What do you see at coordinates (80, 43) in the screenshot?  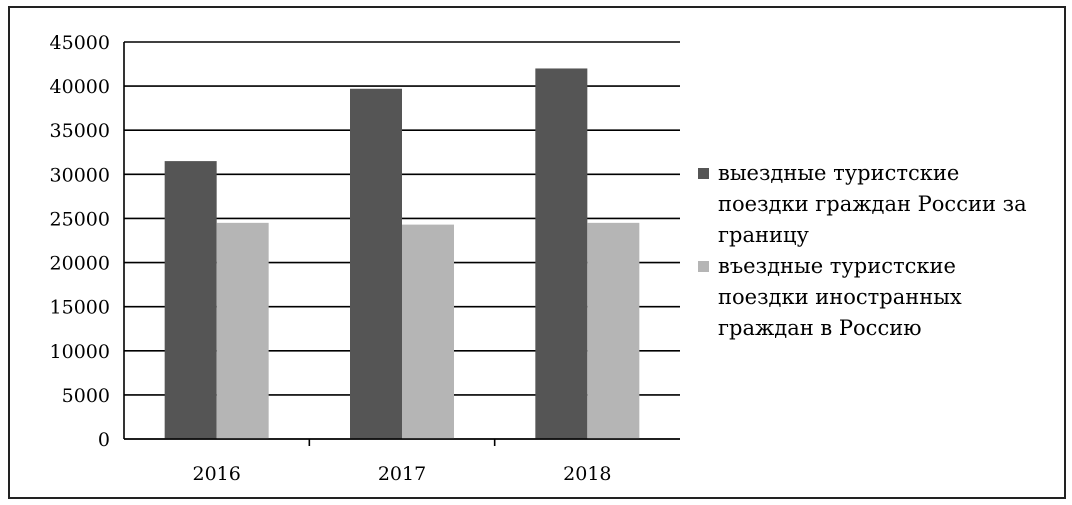 I see `y-tick-label: 45000` at bounding box center [80, 43].